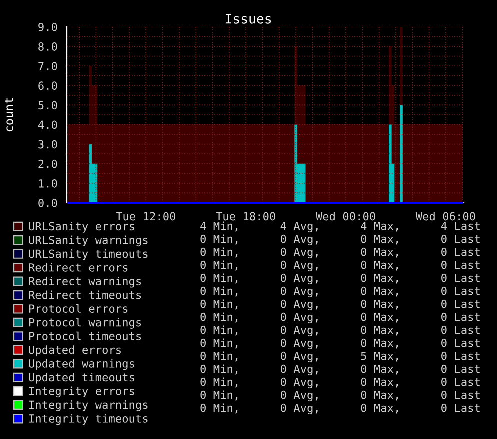 The image size is (497, 439). Describe the element at coordinates (75, 351) in the screenshot. I see `legend-label: Updated errors` at that location.